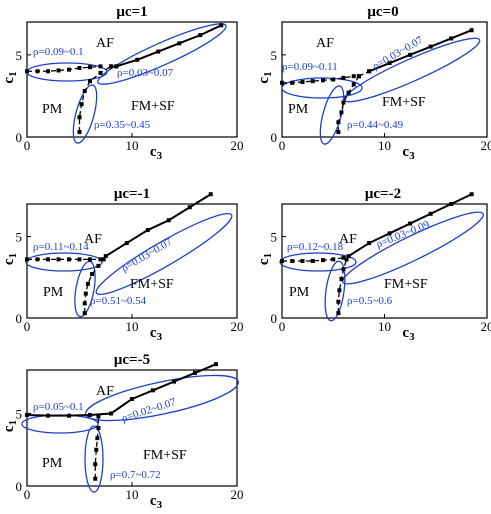 The height and width of the screenshot is (514, 491). I want to click on density-annotation: ρ=0.09~0.11, so click(310, 67).